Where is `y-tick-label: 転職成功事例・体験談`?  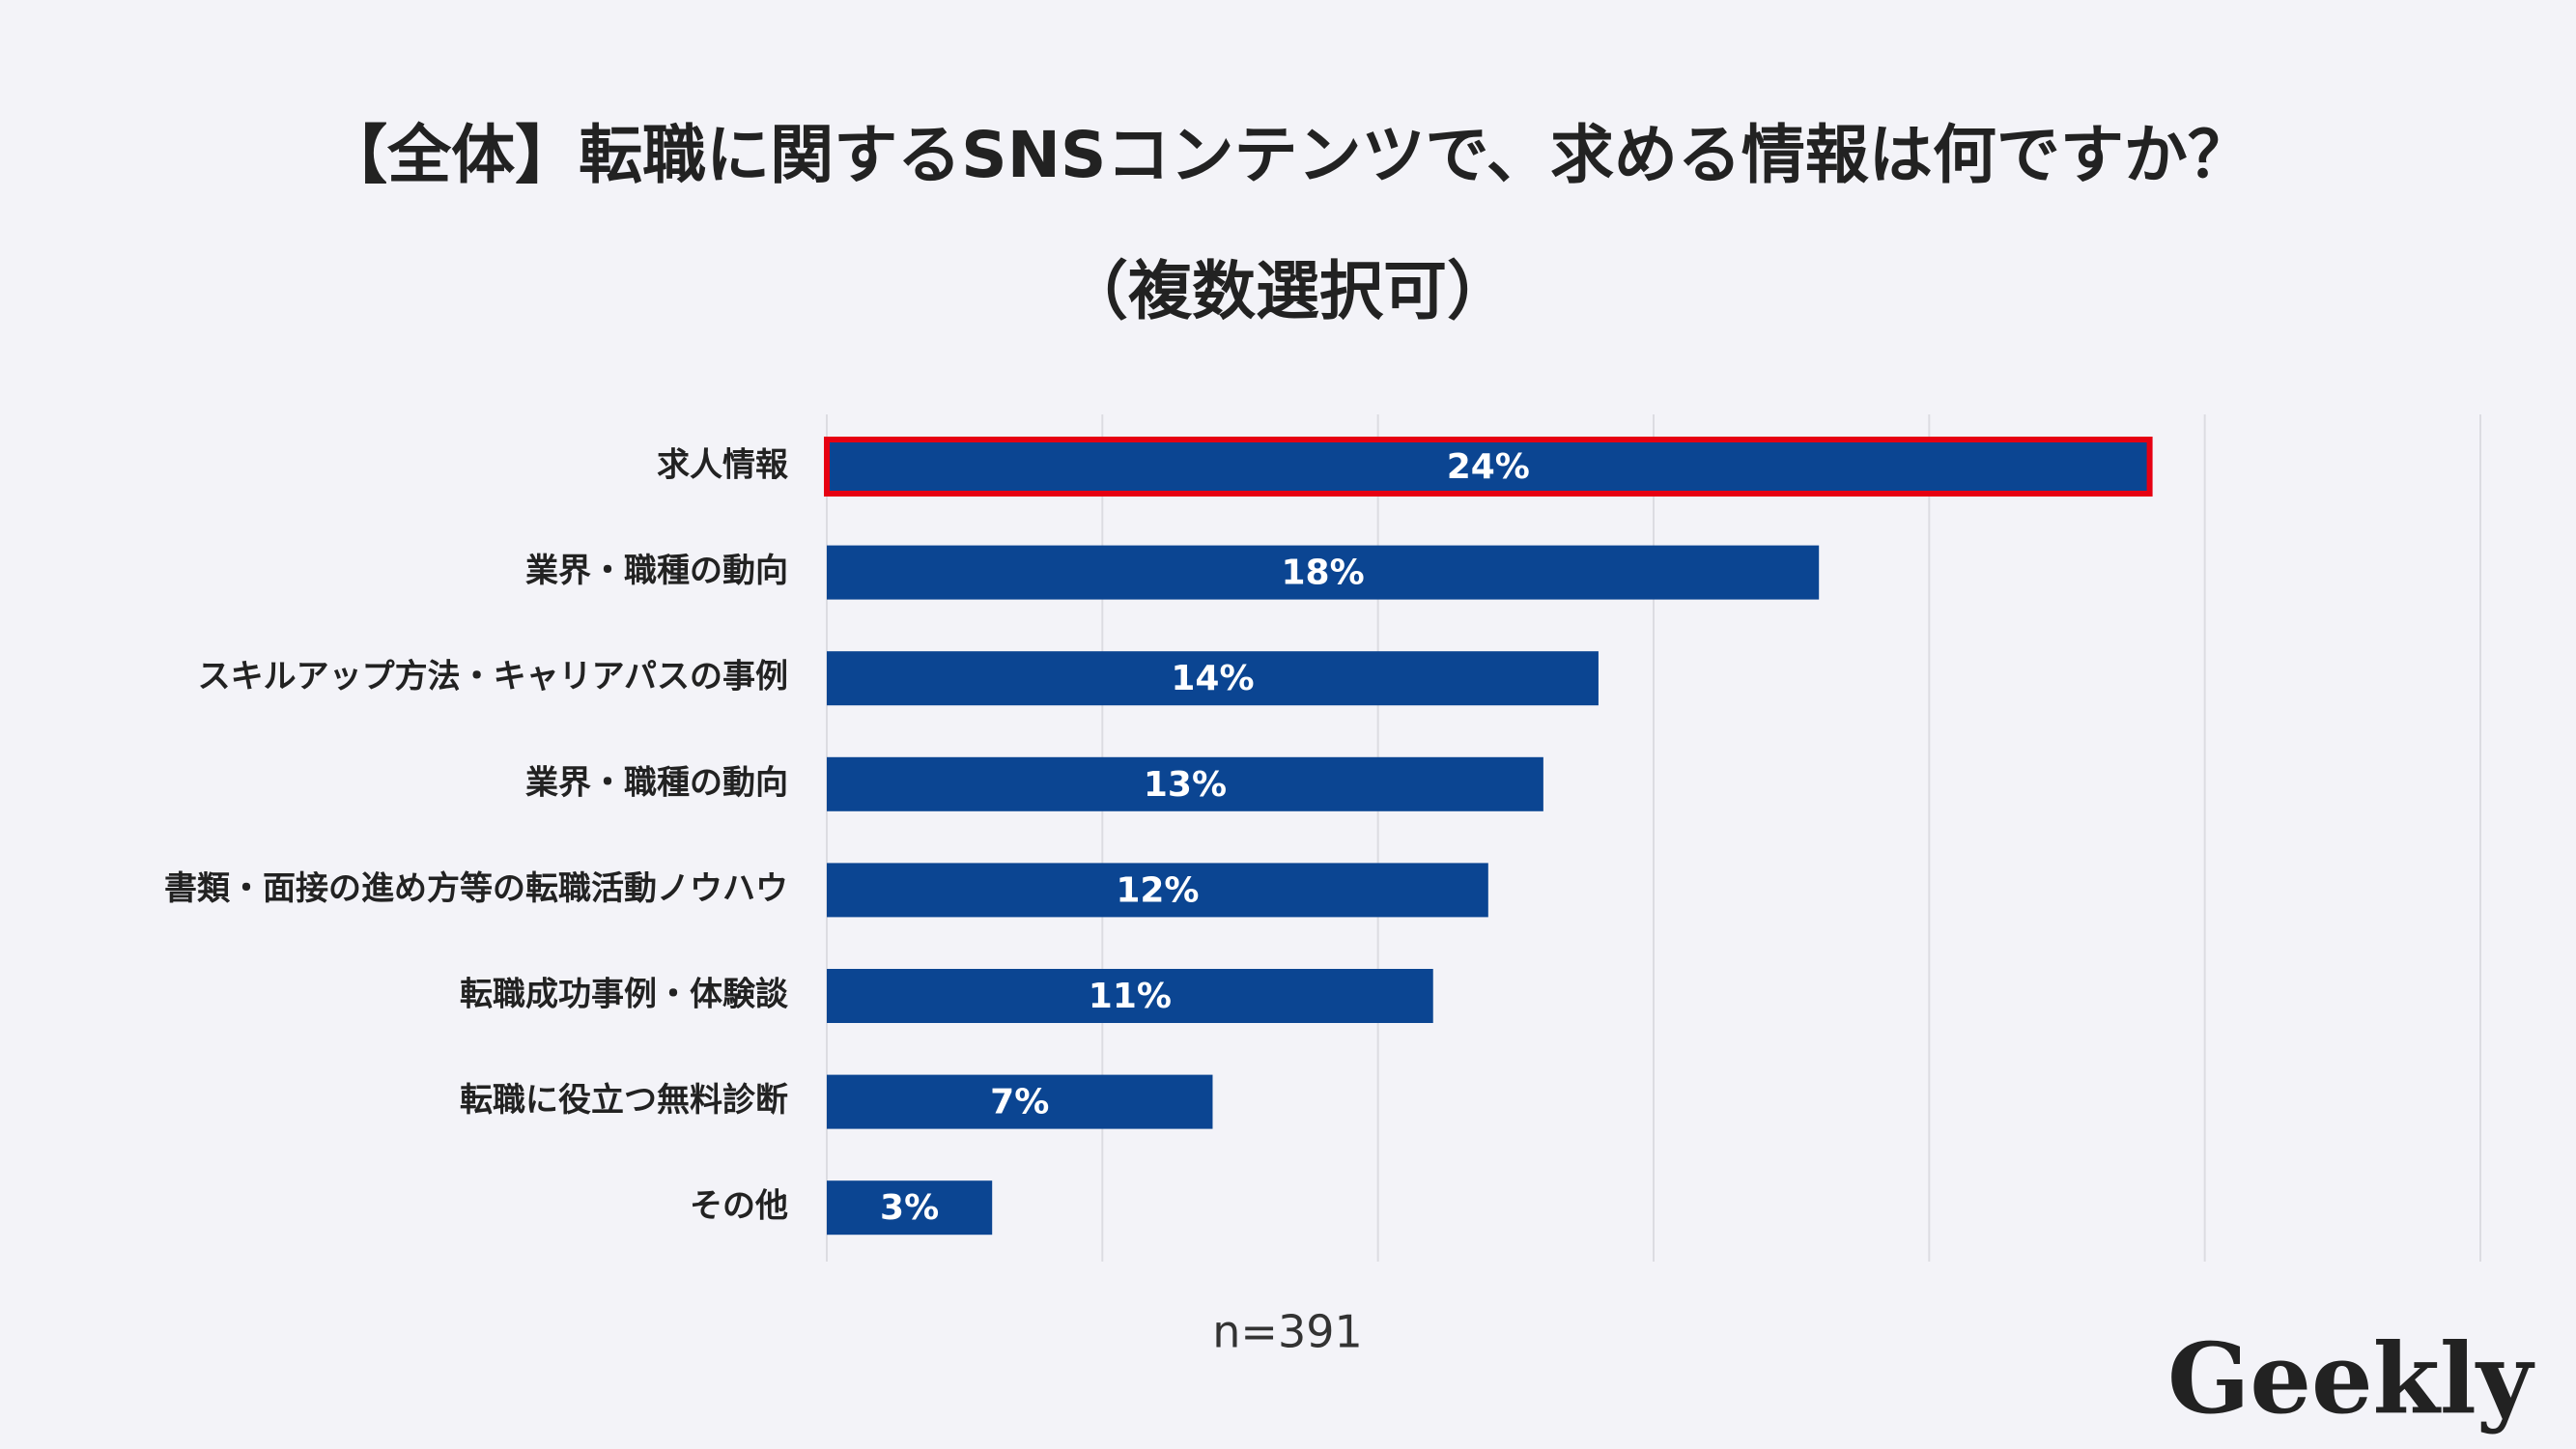 y-tick-label: 転職成功事例・体験談 is located at coordinates (624, 995).